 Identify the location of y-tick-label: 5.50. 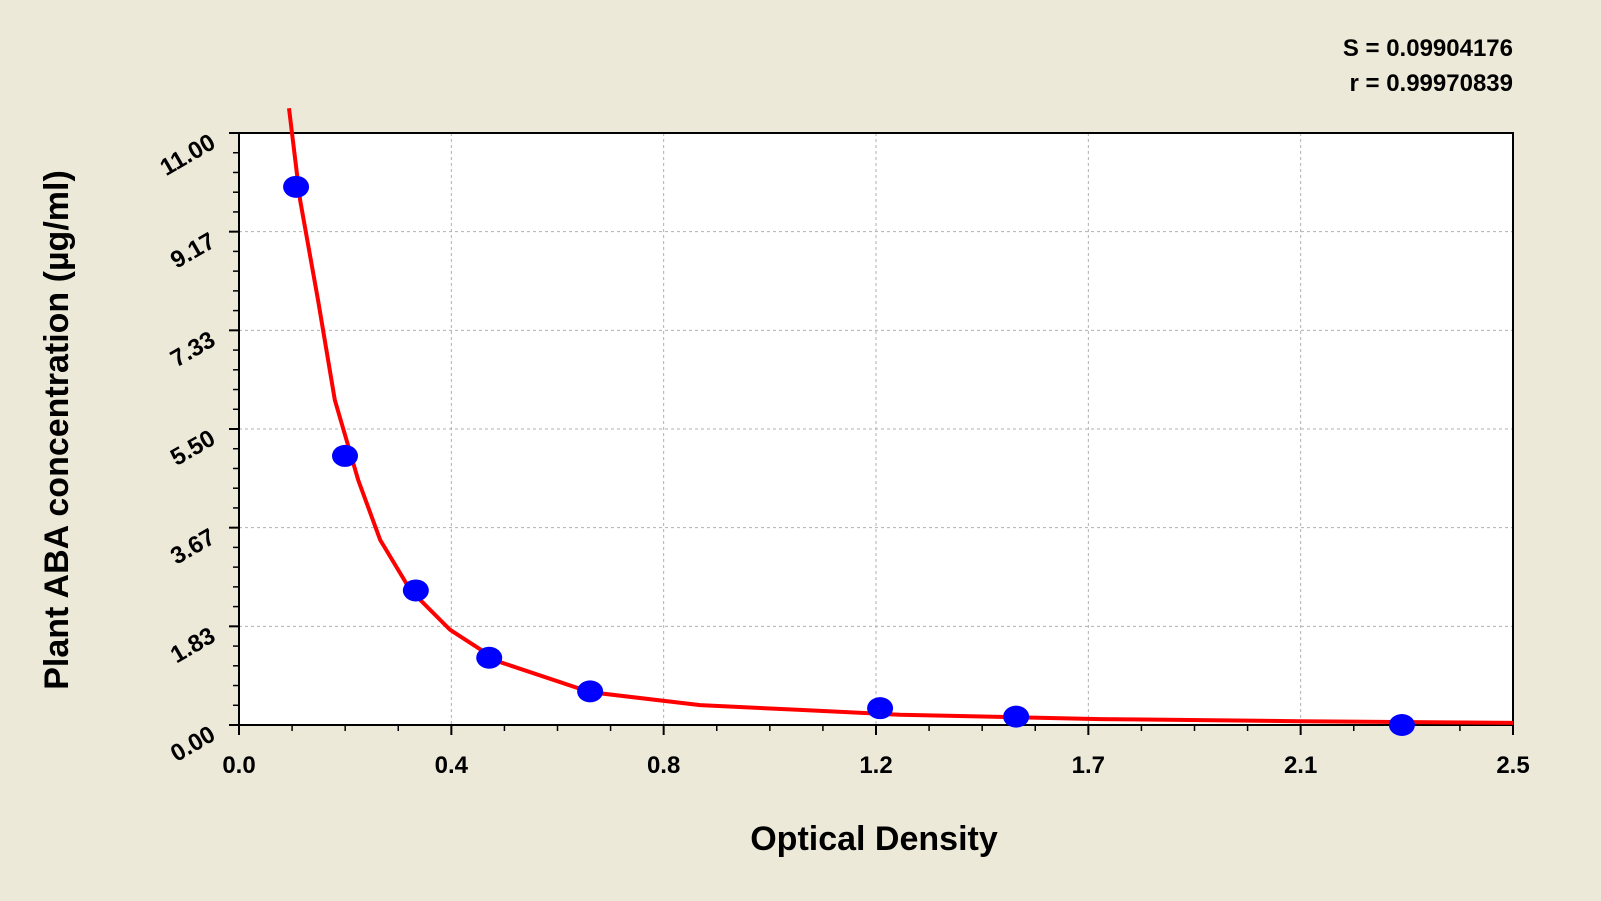
(193, 448).